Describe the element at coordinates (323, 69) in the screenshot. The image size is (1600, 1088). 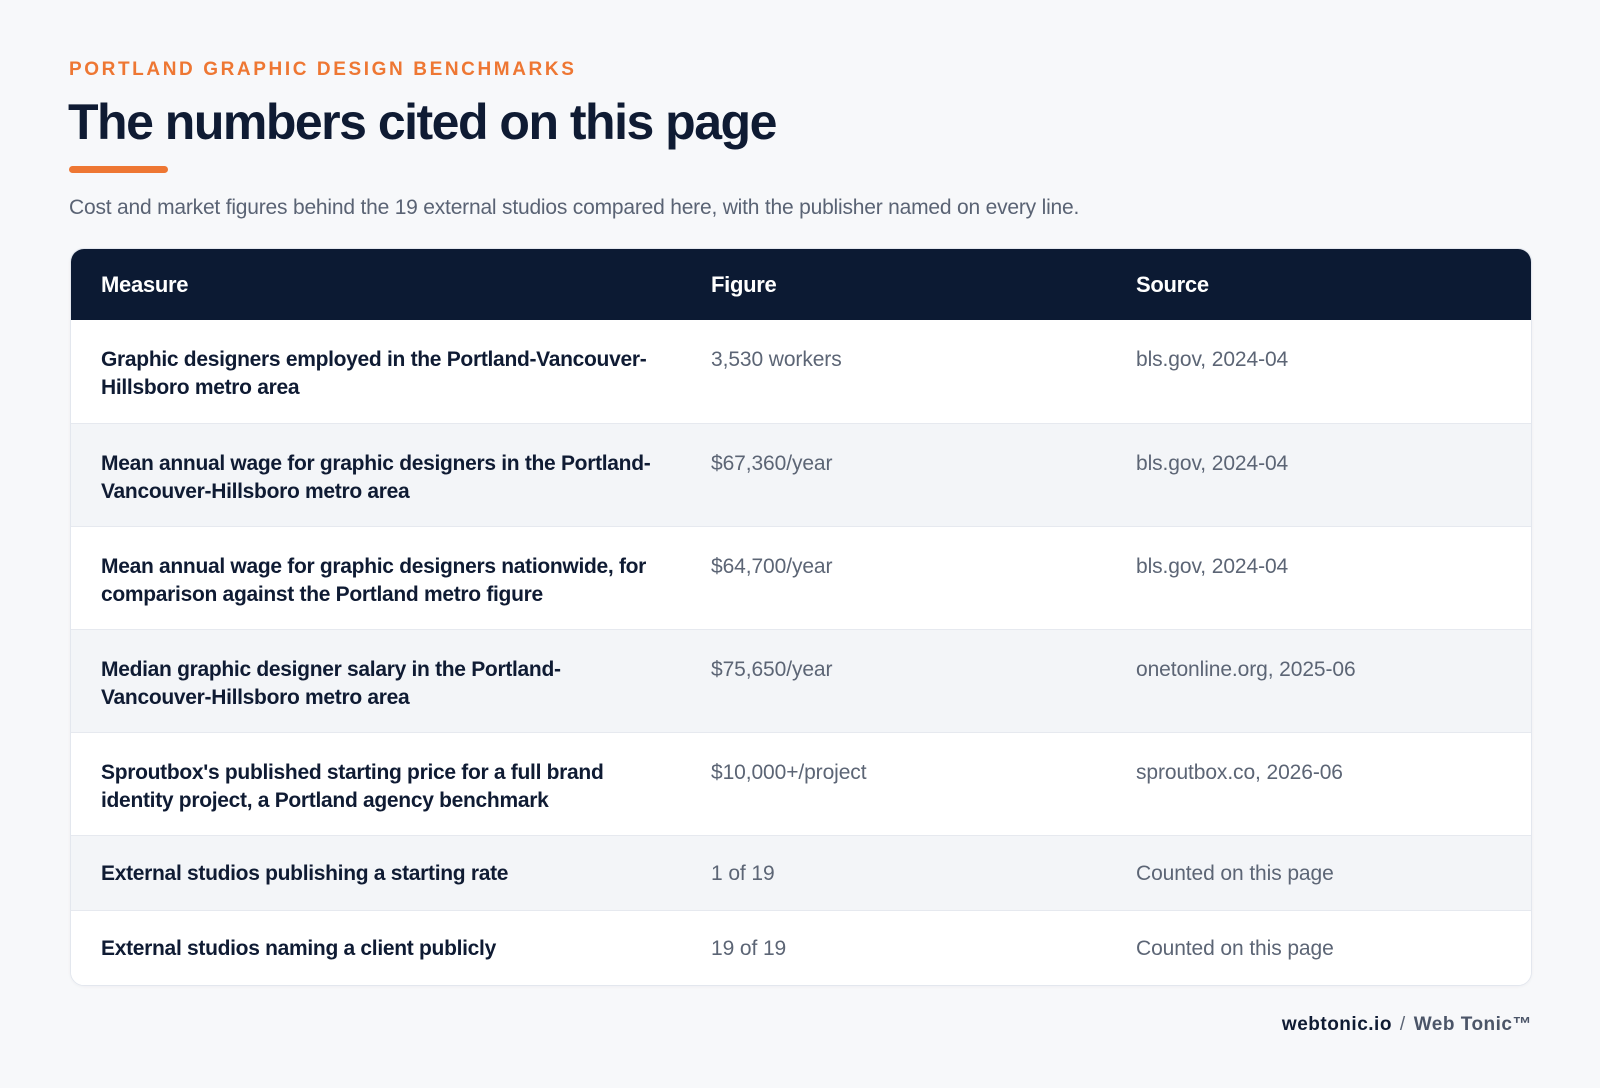
I see `eyebrow-label: PORTLAND GRAPHIC DESIGN BENCHMARKS` at that location.